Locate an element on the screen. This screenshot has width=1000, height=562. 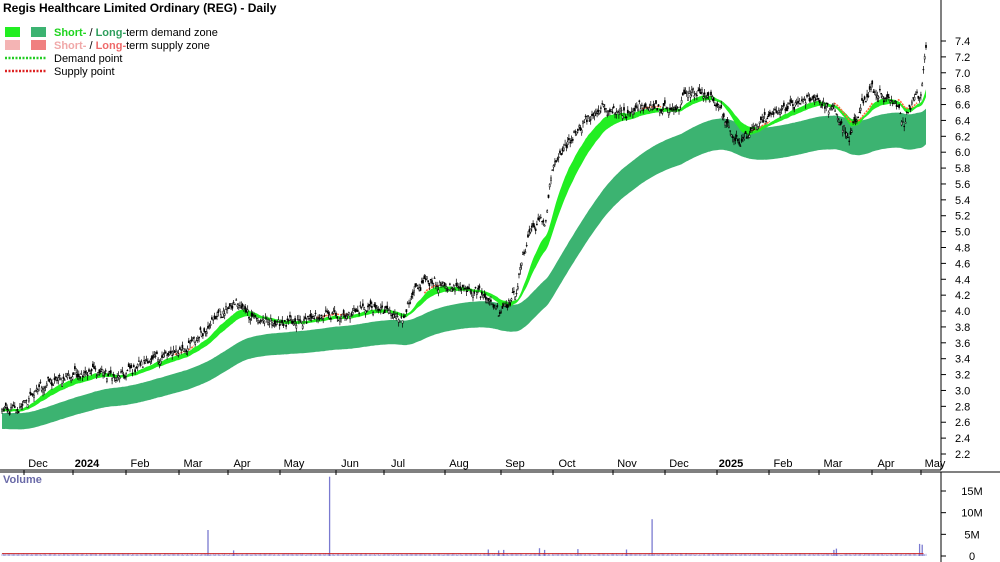
month-tick-label: Mar is located at coordinates (833, 464).